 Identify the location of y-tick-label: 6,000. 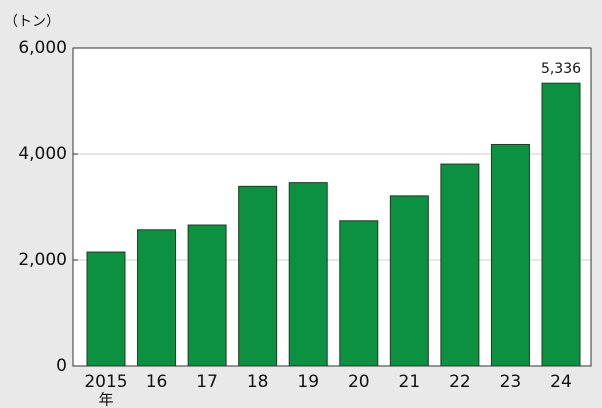
(42, 48).